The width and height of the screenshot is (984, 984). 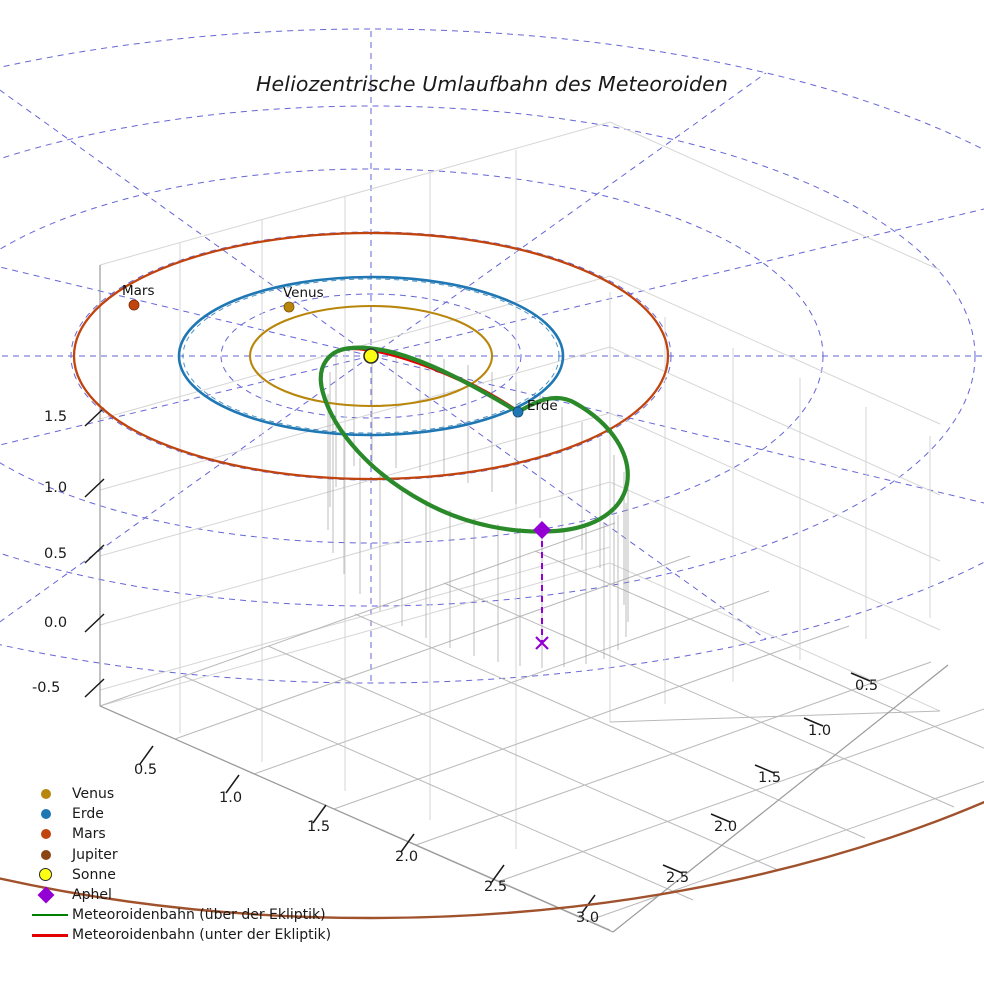 I want to click on z-tick-4: -0.5, so click(x=46, y=688).